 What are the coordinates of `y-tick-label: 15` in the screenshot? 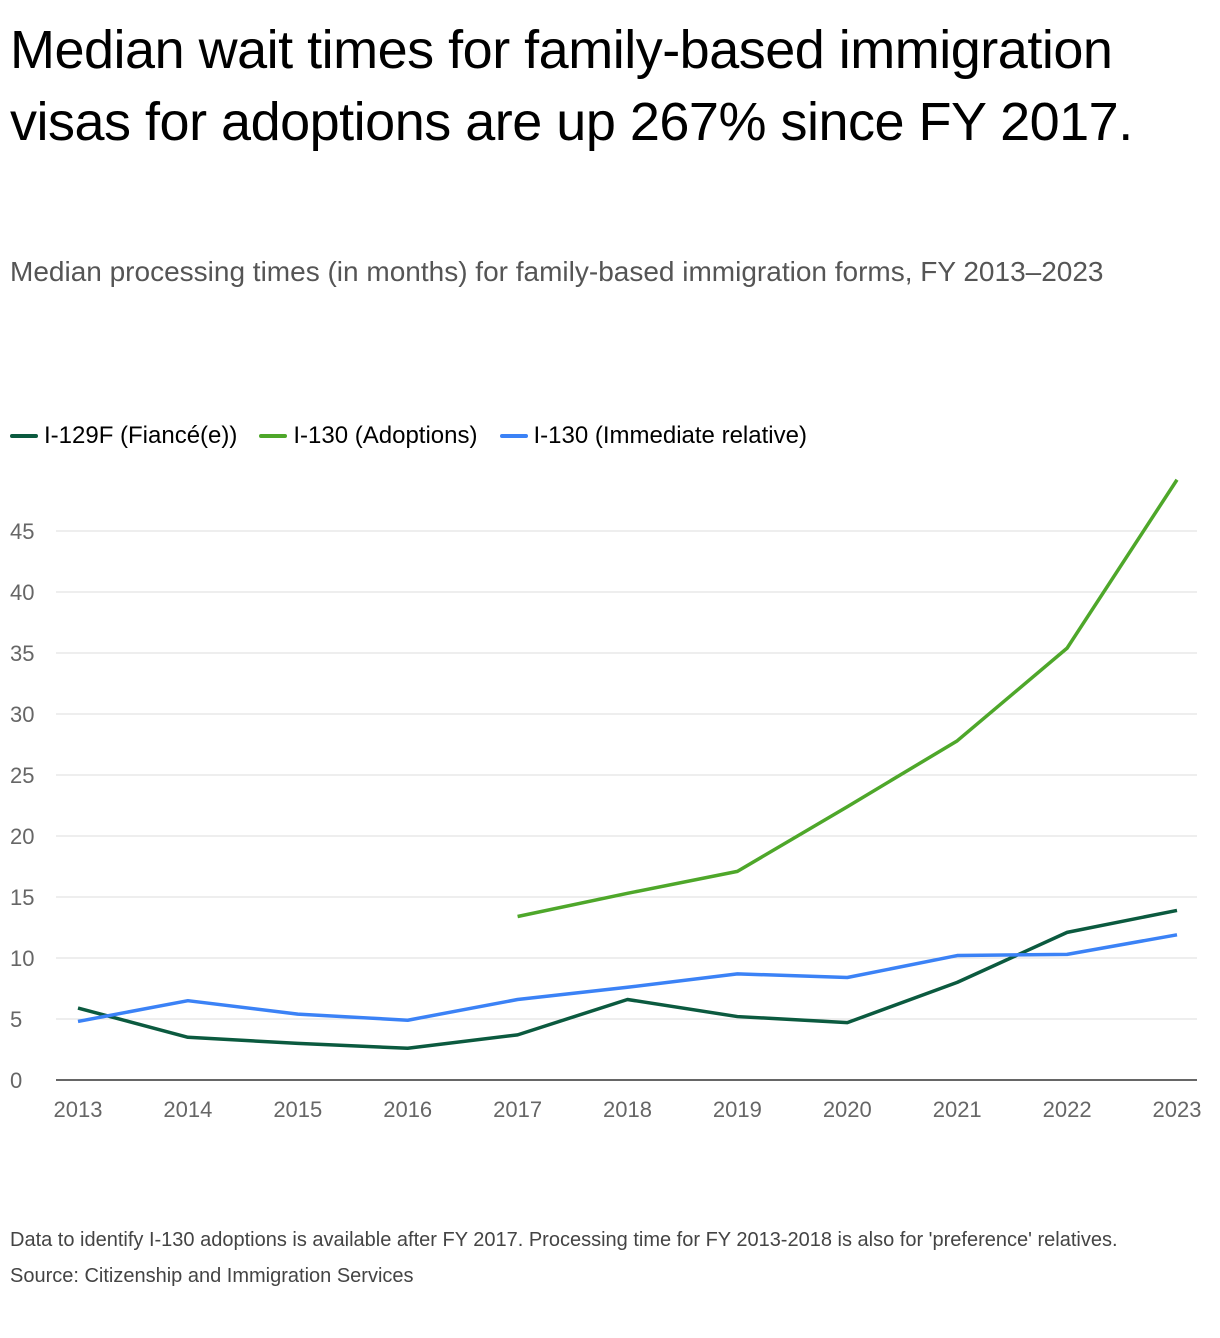 It's located at (22, 897).